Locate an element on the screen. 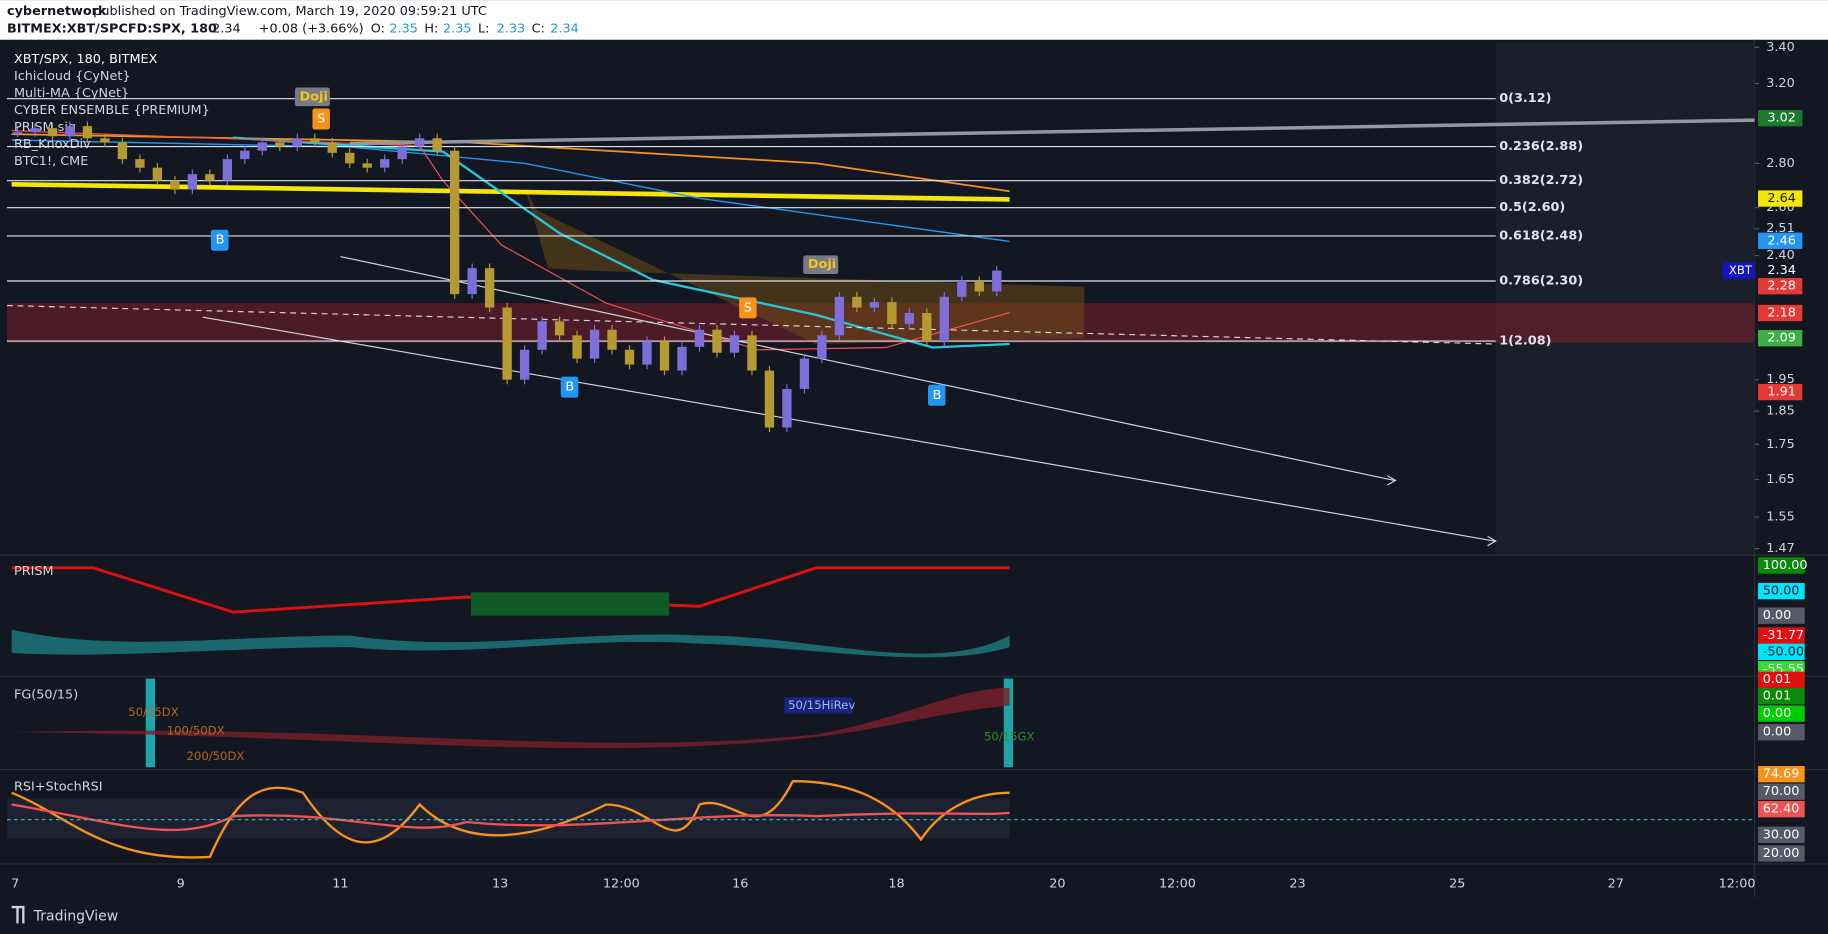 This screenshot has width=1828, height=934. y-tick-label: 2.40 is located at coordinates (1780, 255).